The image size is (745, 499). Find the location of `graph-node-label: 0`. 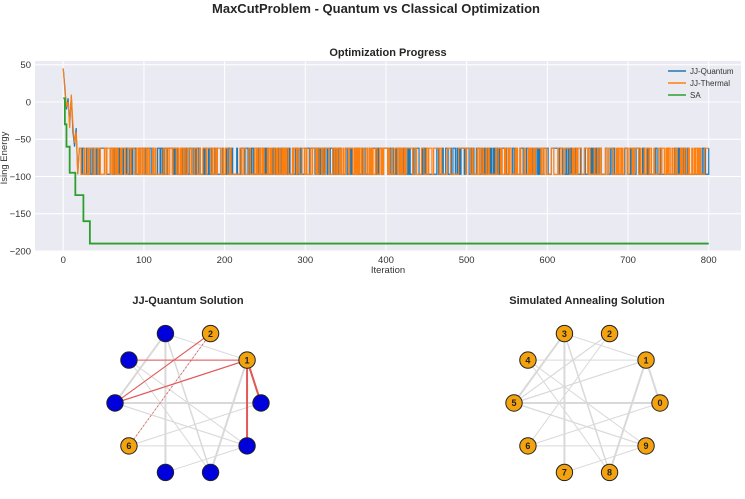

graph-node-label: 0 is located at coordinates (659, 403).